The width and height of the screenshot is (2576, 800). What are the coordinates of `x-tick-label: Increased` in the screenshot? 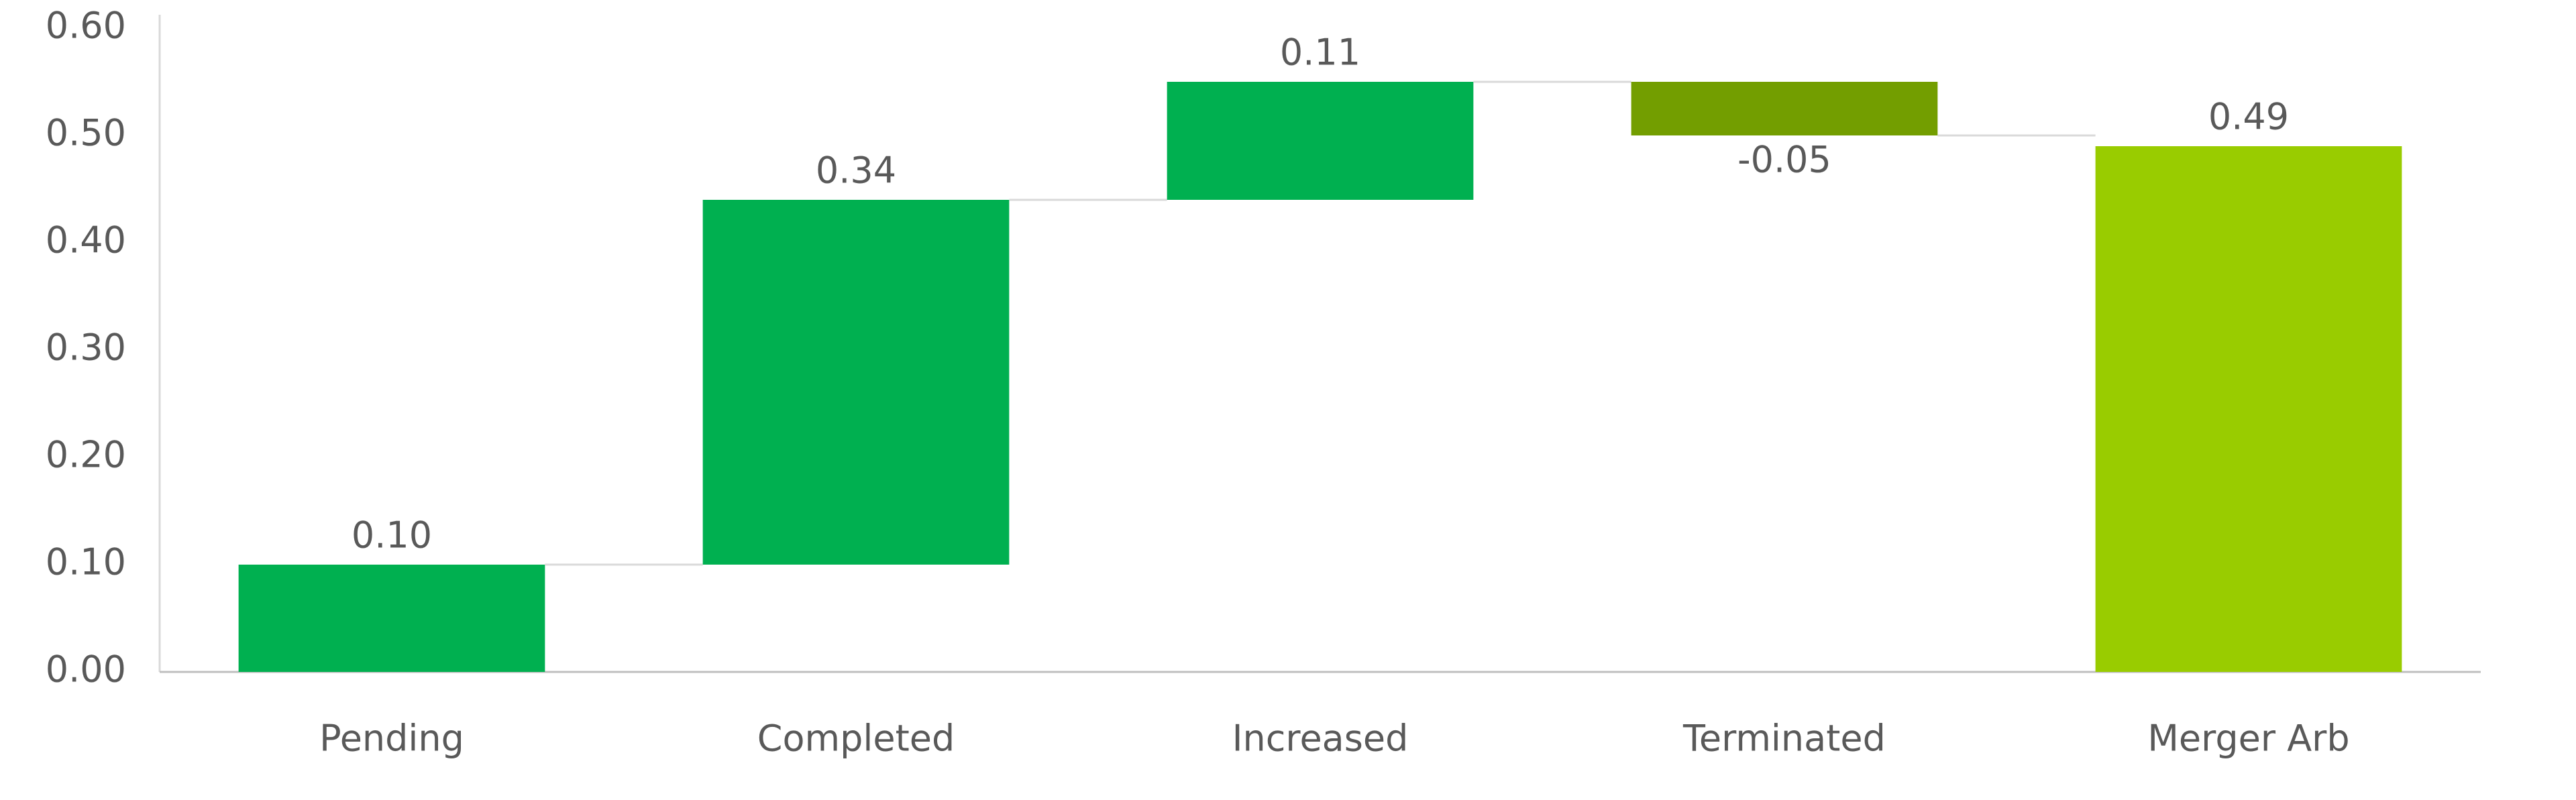 It's located at (1320, 739).